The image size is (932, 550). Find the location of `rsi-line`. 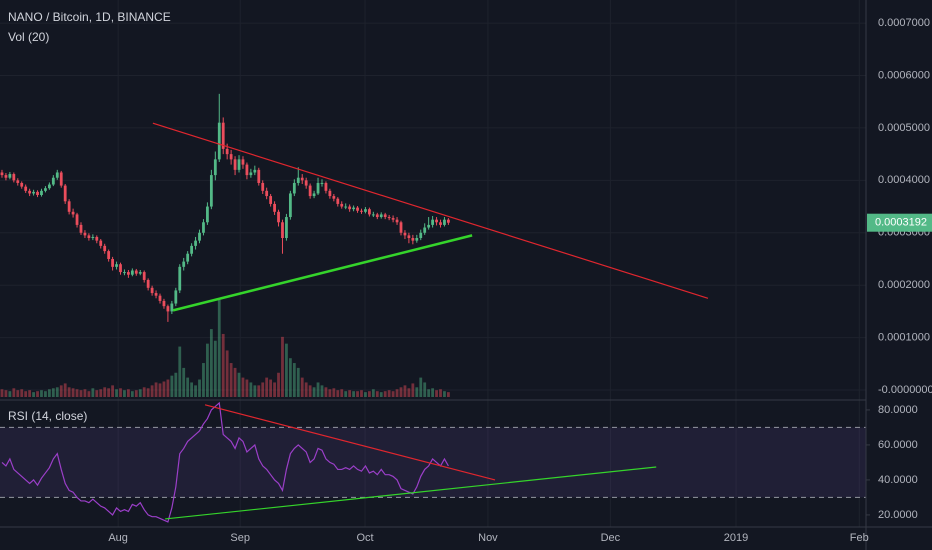

rsi-line is located at coordinates (225, 462).